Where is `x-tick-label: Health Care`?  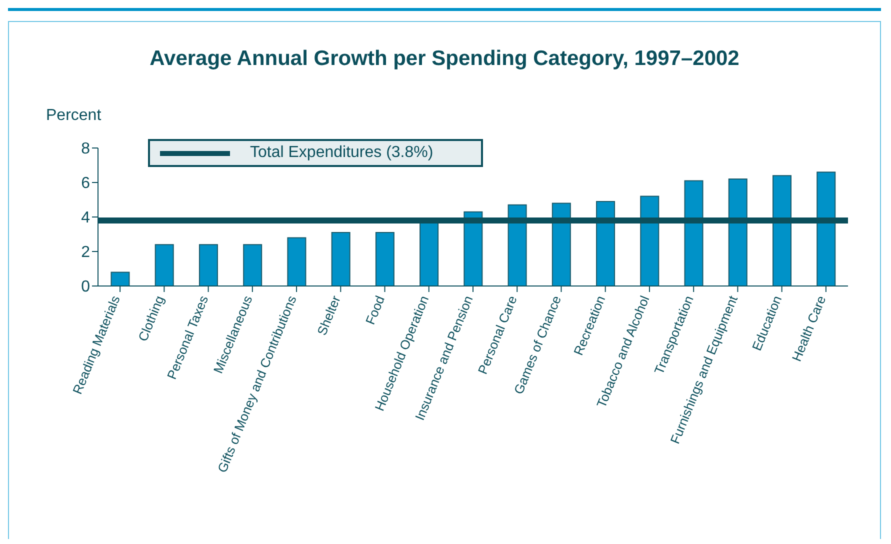 x-tick-label: Health Care is located at coordinates (808, 329).